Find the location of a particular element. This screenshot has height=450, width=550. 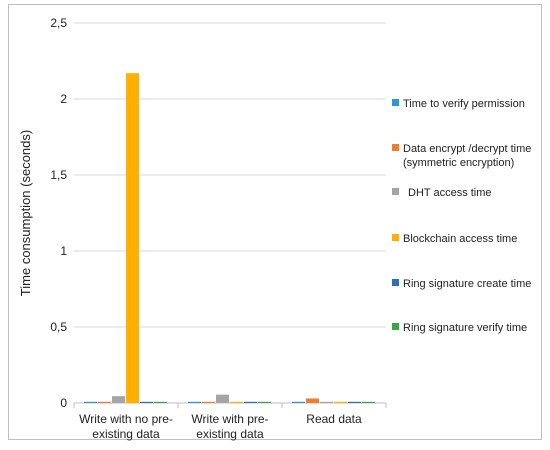

legend-label: Blockchain access time is located at coordinates (460, 239).